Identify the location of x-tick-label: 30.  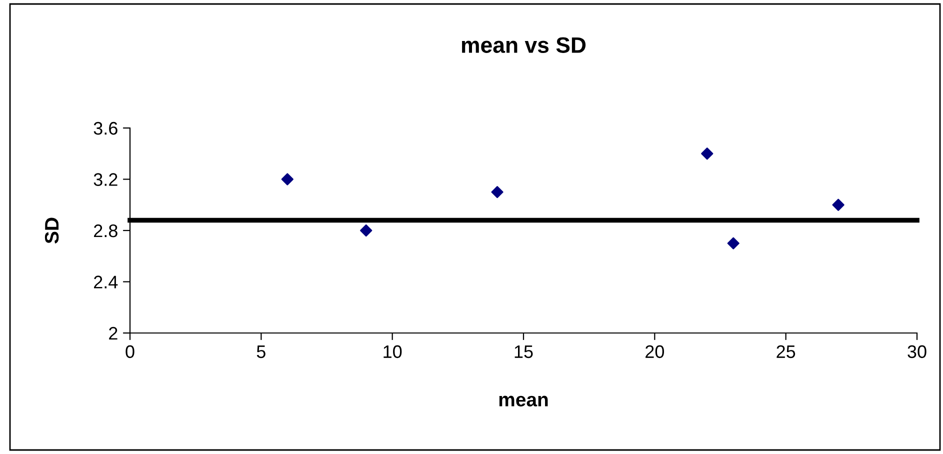
(917, 351).